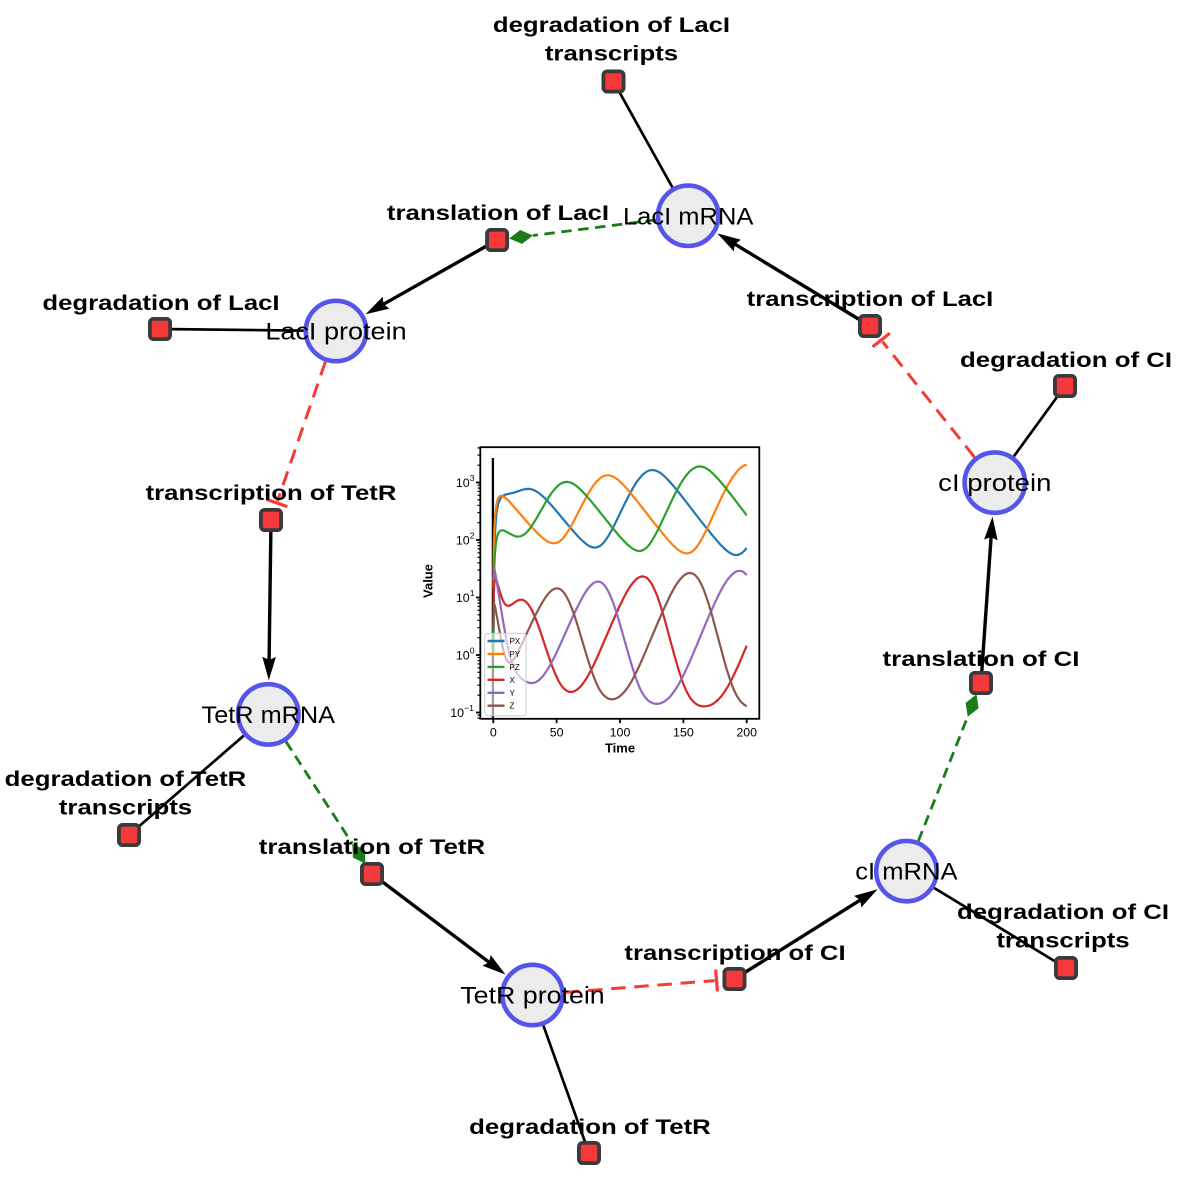 This screenshot has height=1200, width=1189. I want to click on svg-text: LacI protein, so click(335, 332).